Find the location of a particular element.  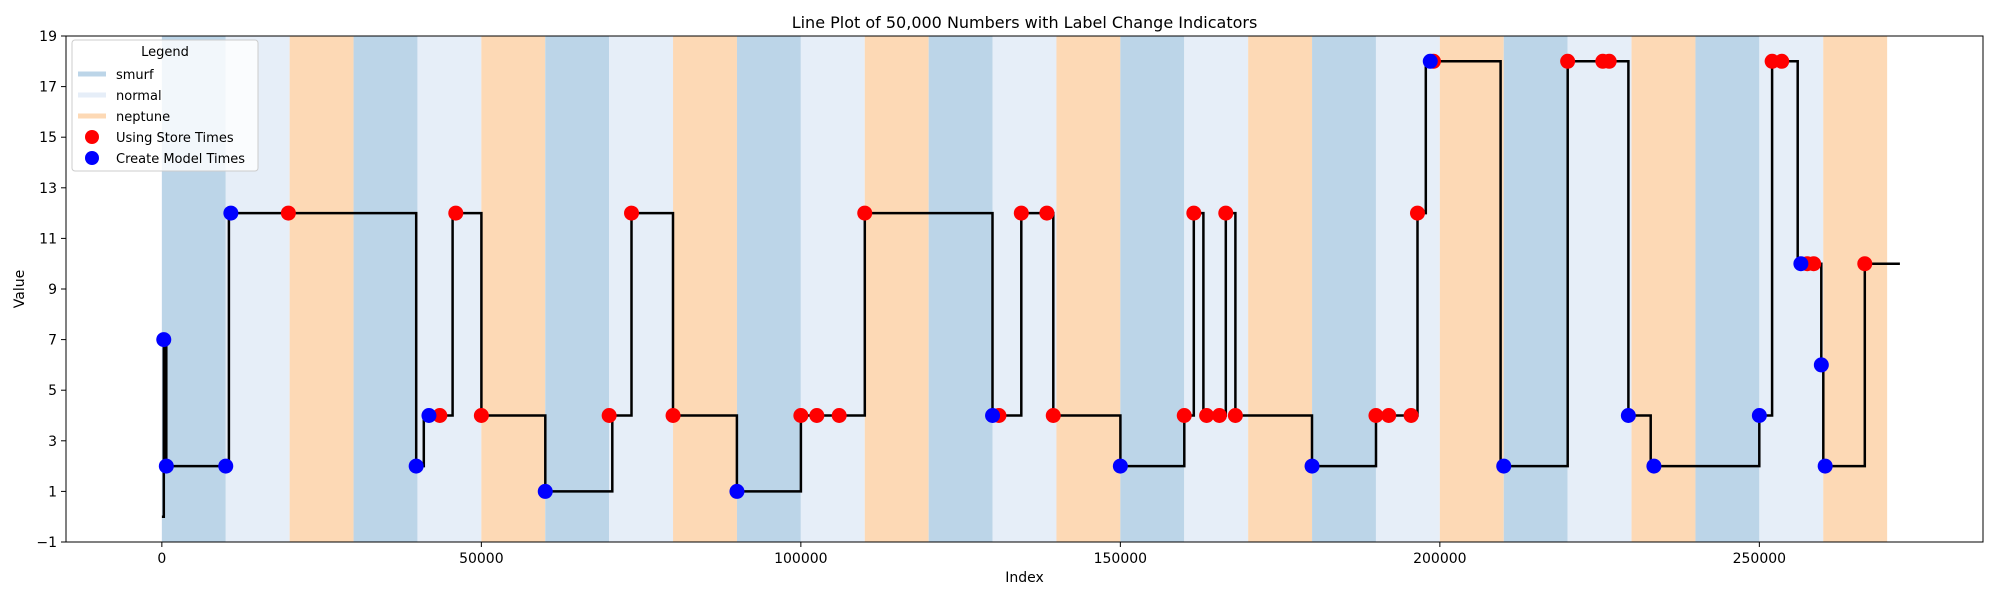

y-tick-label-2: 3 is located at coordinates (52, 442).